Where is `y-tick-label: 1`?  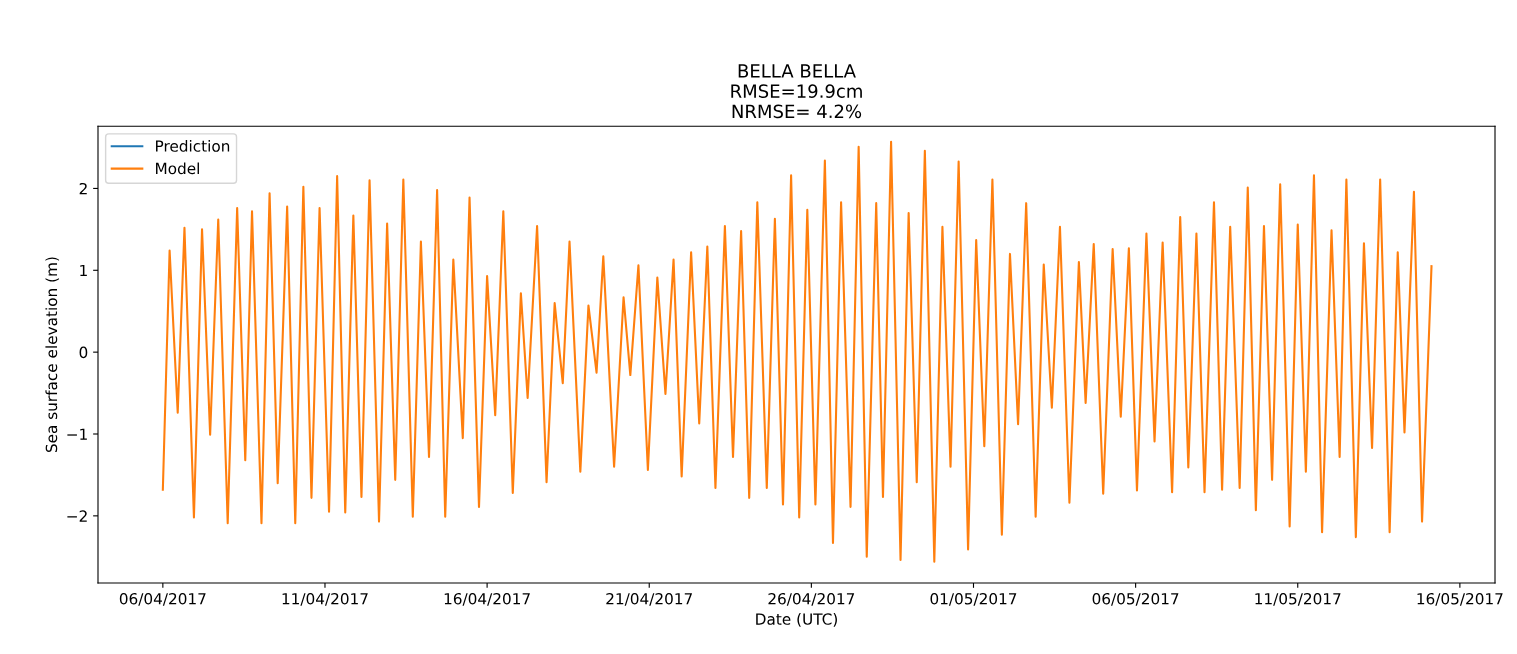
y-tick-label: 1 is located at coordinates (83, 270).